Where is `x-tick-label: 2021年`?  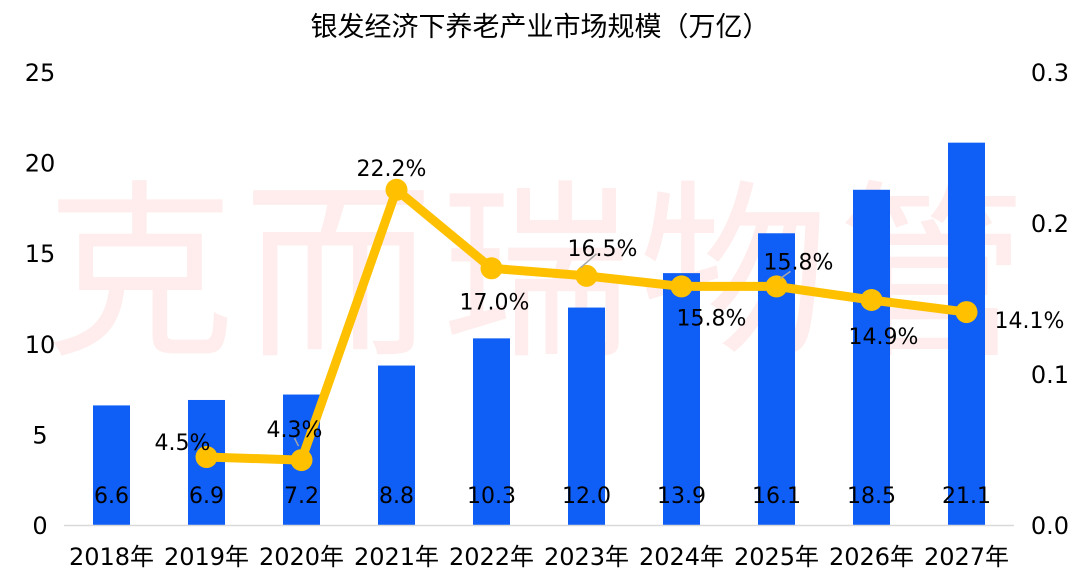
x-tick-label: 2021年 is located at coordinates (396, 557).